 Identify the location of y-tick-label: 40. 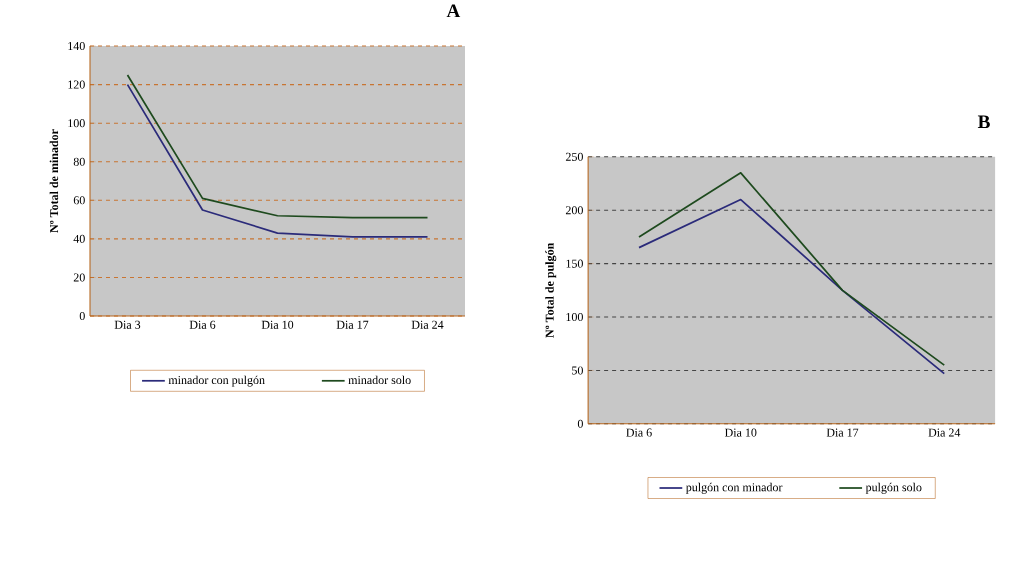
(79, 239).